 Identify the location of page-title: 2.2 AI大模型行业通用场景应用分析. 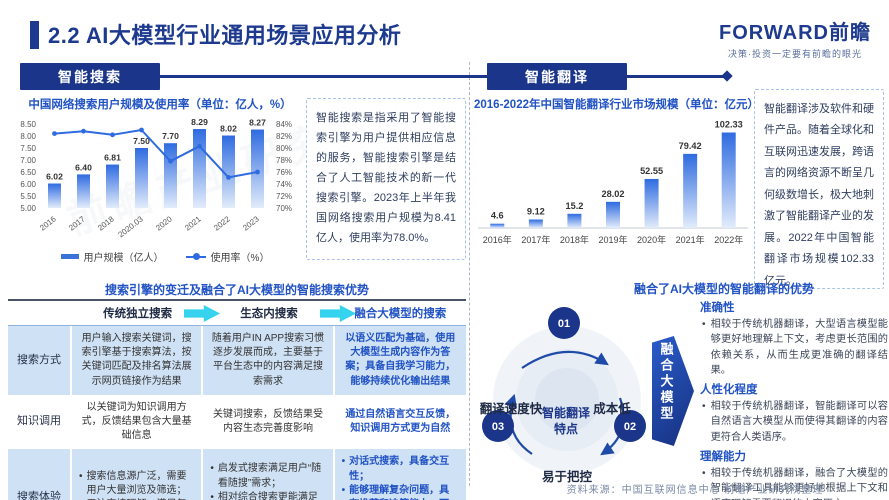
(225, 35).